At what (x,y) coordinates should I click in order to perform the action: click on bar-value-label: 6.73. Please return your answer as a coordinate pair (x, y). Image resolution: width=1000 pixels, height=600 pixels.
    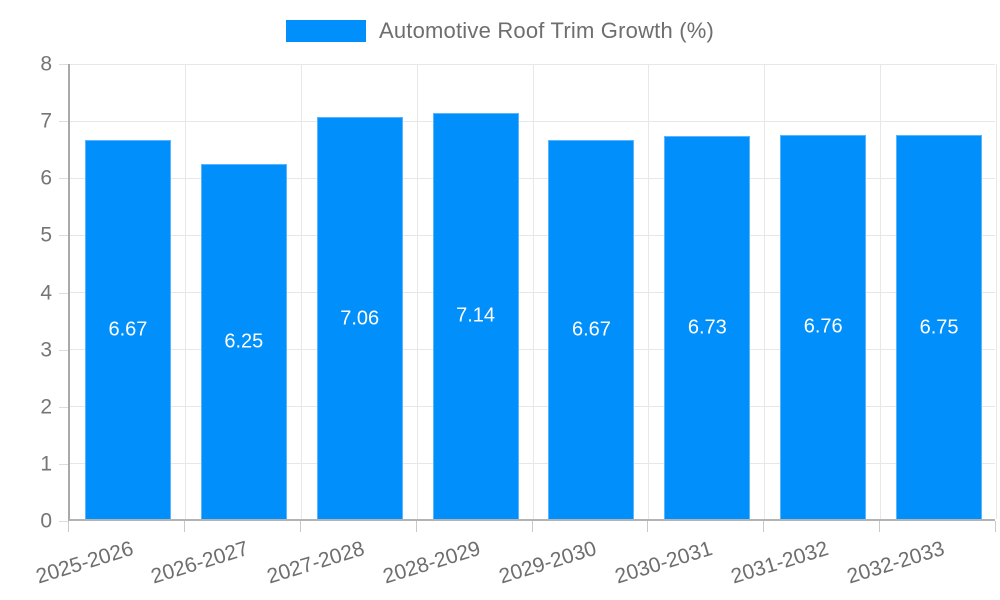
    Looking at the image, I should click on (707, 327).